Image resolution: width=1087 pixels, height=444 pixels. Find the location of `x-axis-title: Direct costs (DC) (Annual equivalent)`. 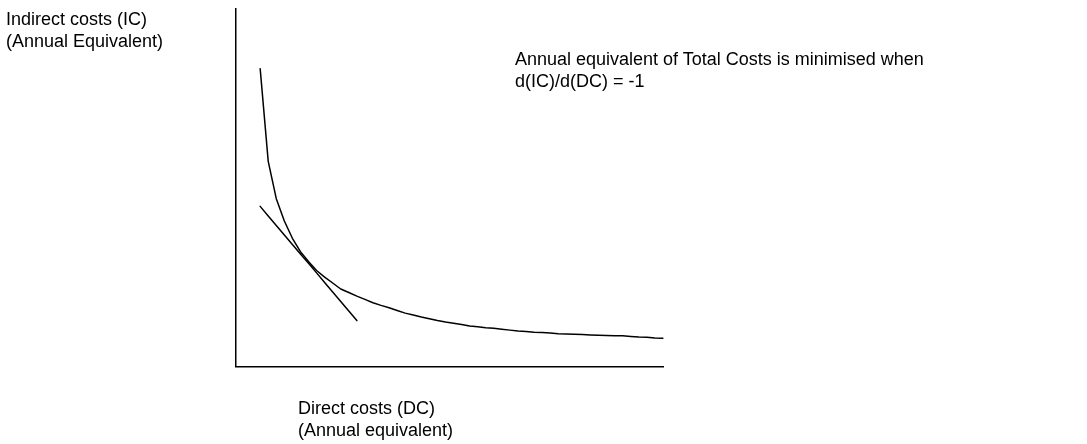

x-axis-title: Direct costs (DC) (Annual equivalent) is located at coordinates (376, 419).